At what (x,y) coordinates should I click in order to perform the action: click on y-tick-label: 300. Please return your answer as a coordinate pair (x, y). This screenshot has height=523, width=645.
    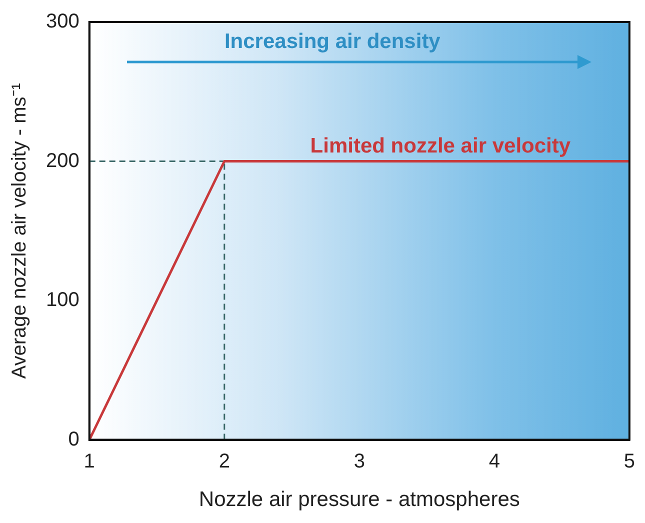
    Looking at the image, I should click on (63, 21).